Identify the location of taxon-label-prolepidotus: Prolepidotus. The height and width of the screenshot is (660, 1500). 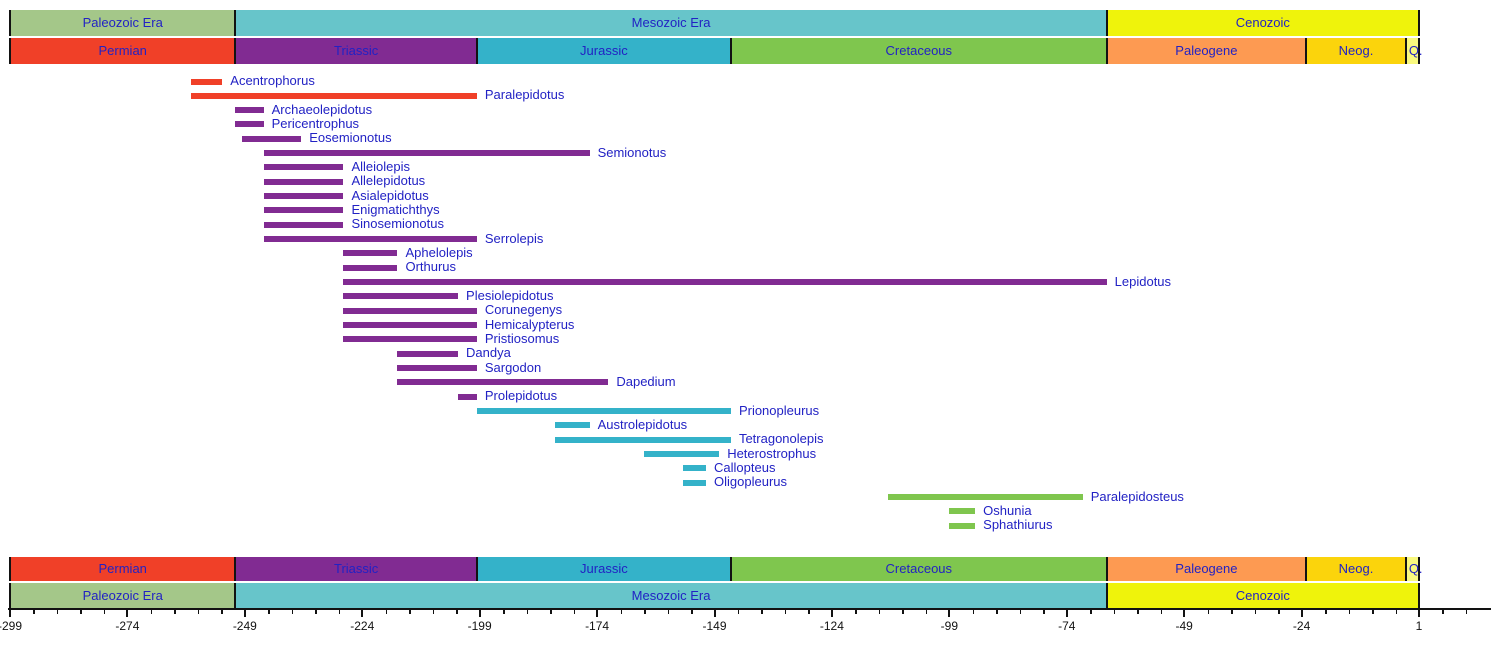
(521, 396).